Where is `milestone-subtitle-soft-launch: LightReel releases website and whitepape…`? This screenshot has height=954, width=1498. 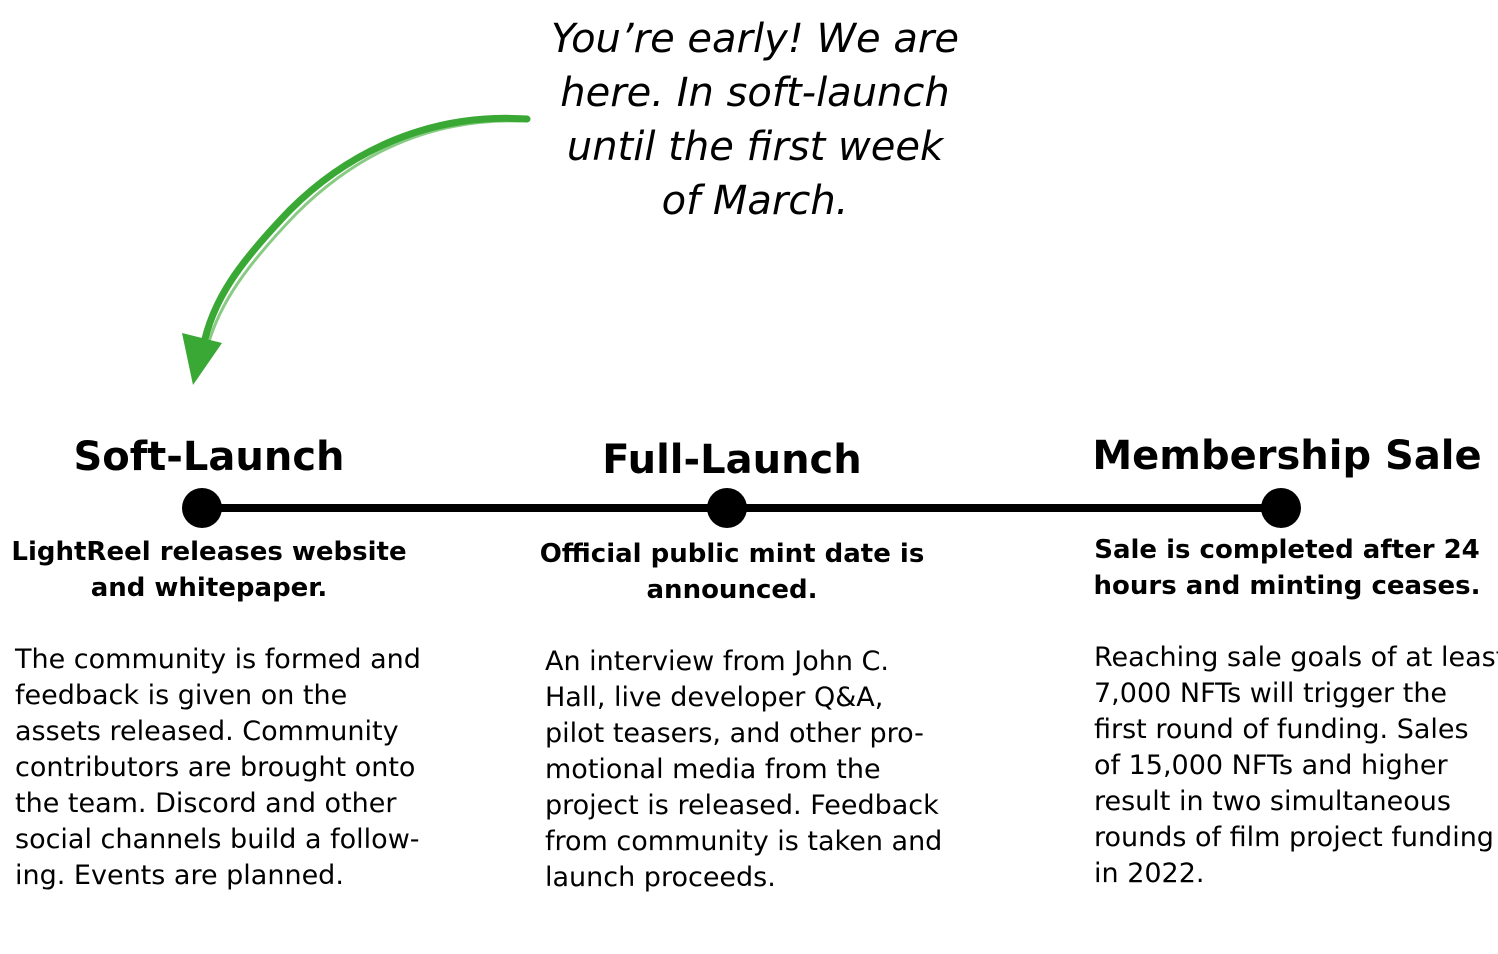
milestone-subtitle-soft-launch: LightReel releases website and whitepape… is located at coordinates (208, 570).